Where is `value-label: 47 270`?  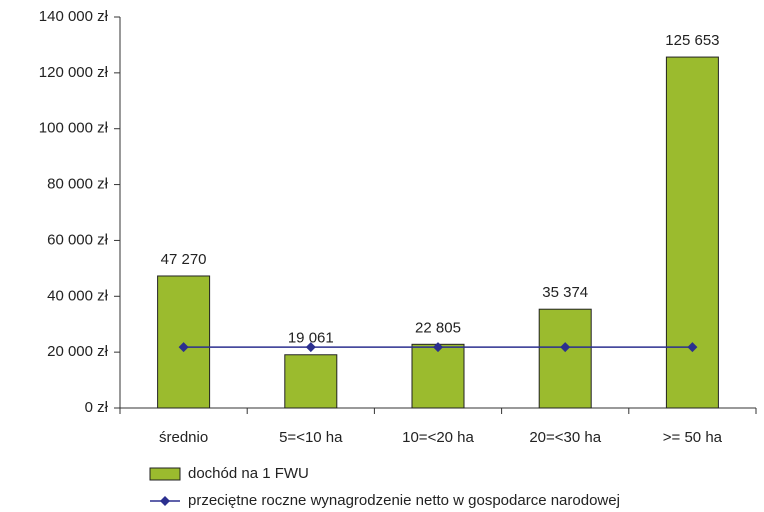 value-label: 47 270 is located at coordinates (184, 259).